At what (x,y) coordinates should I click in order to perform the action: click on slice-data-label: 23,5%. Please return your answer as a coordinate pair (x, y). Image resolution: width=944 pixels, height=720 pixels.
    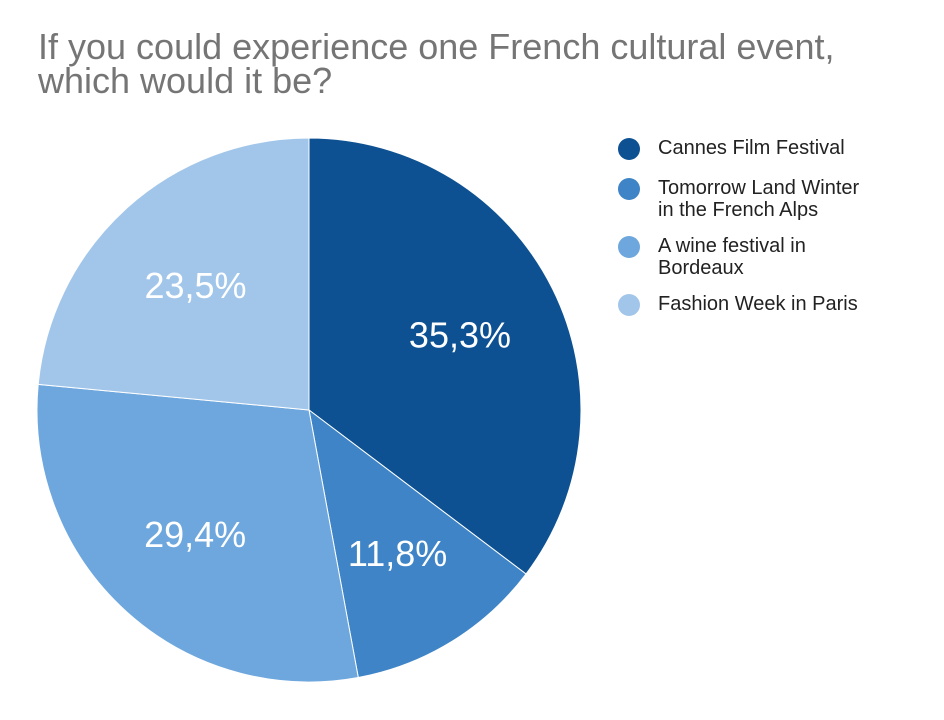
    Looking at the image, I should click on (195, 285).